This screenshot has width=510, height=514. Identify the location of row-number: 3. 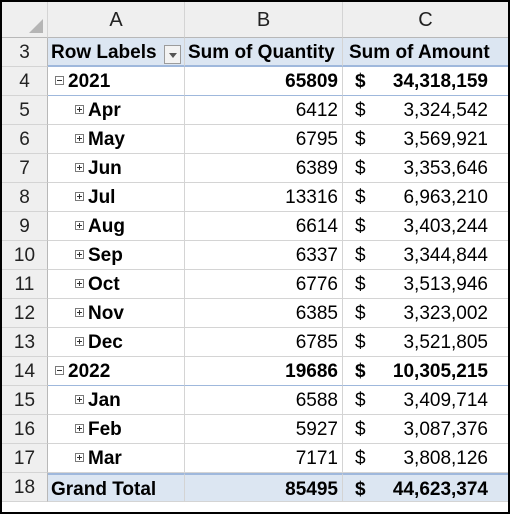
(25, 52).